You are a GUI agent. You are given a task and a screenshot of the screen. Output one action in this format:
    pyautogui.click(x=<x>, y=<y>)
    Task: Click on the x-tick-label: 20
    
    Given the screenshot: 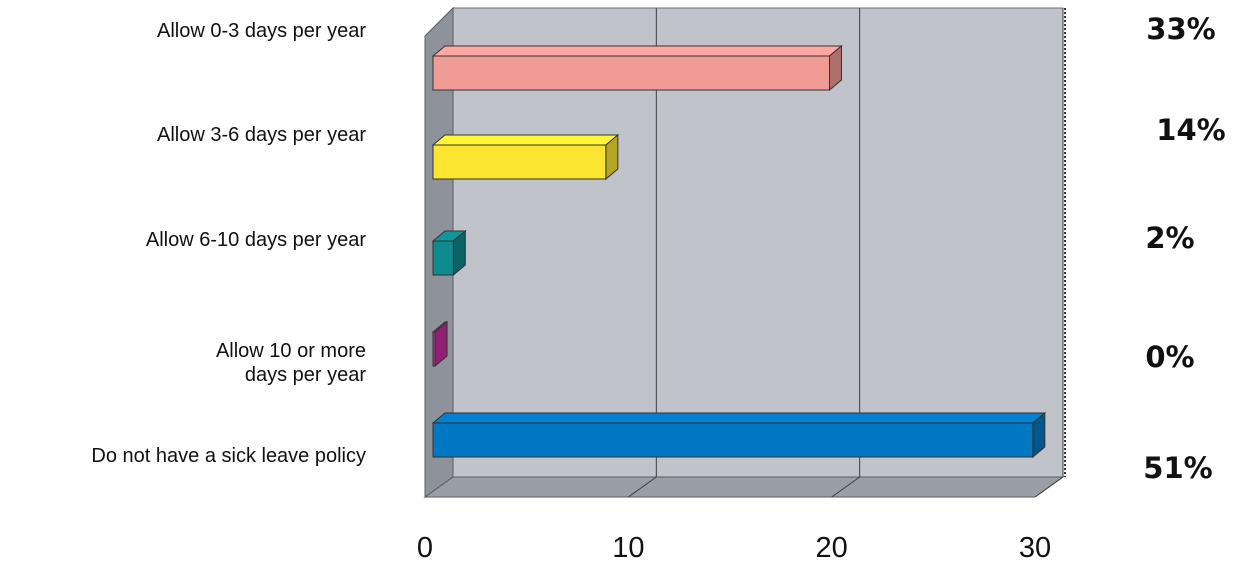 What is the action you would take?
    pyautogui.click(x=832, y=548)
    